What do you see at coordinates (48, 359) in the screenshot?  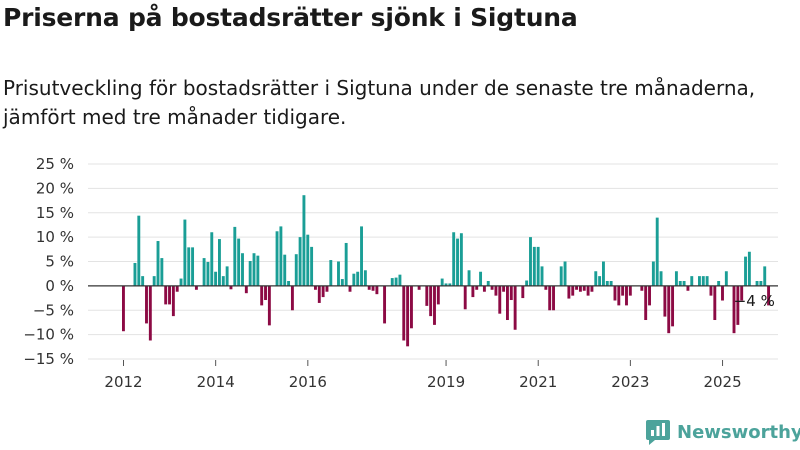 I see `y-tick-label: −15 %` at bounding box center [48, 359].